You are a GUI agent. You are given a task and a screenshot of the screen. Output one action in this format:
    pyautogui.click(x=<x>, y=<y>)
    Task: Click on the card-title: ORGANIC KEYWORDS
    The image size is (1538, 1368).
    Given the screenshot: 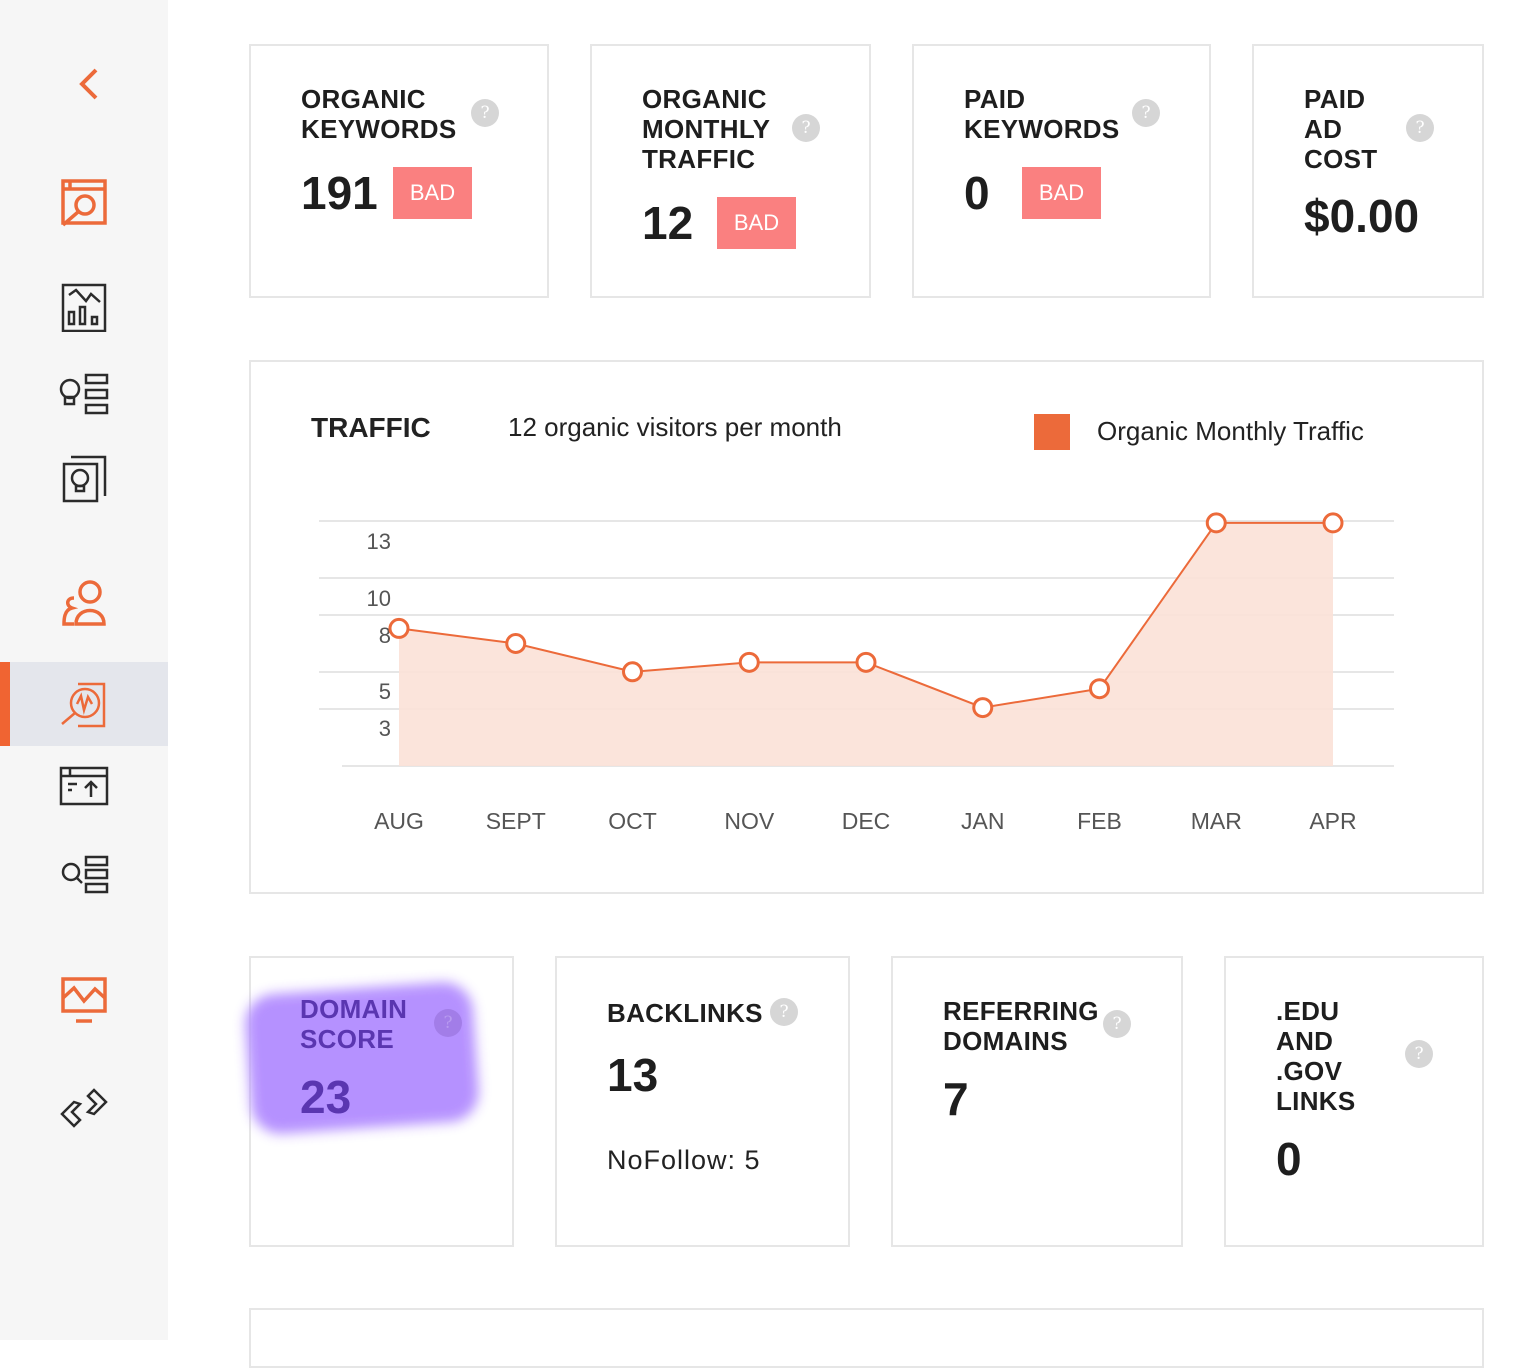 What is the action you would take?
    pyautogui.click(x=379, y=114)
    